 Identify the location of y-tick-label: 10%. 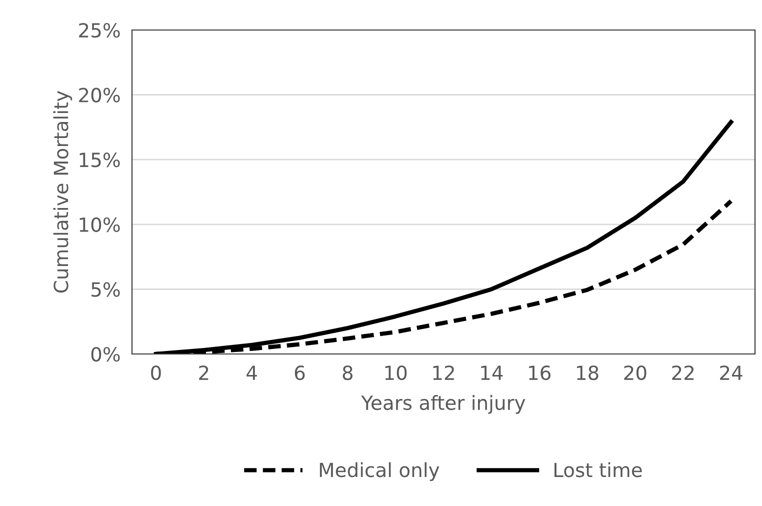
(100, 224).